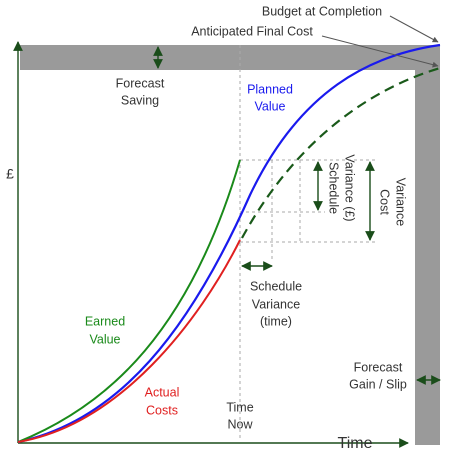  Describe the element at coordinates (240, 424) in the screenshot. I see `label: Now` at that location.